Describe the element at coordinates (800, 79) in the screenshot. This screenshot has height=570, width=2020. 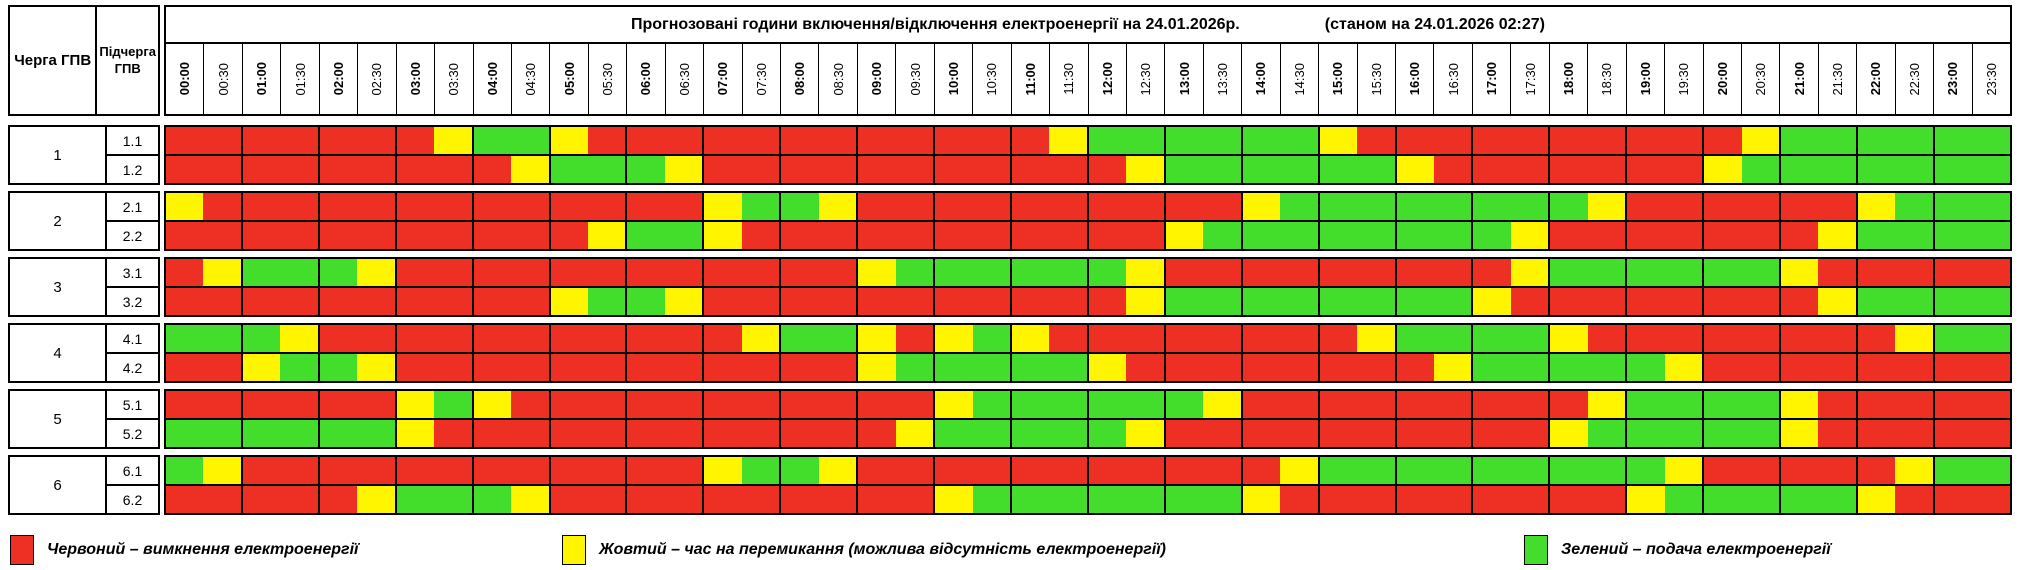
I see `time-header-cell: 08:00` at that location.